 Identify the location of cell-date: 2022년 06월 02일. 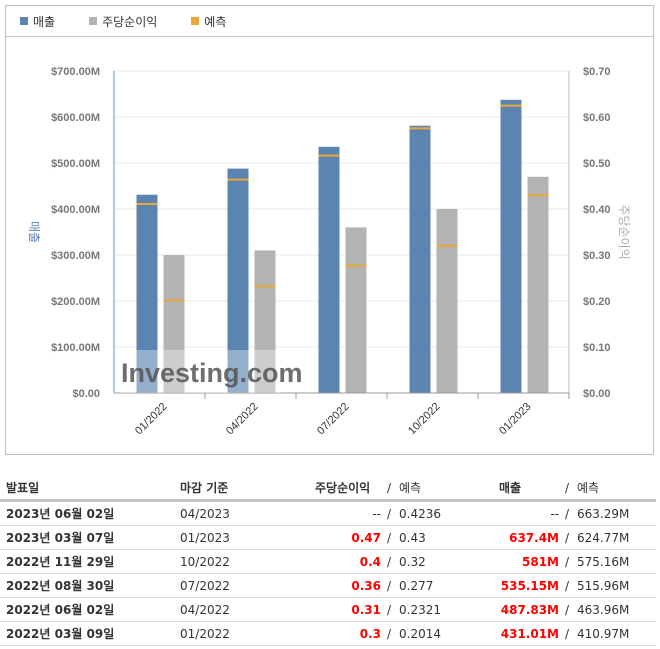
(90, 609).